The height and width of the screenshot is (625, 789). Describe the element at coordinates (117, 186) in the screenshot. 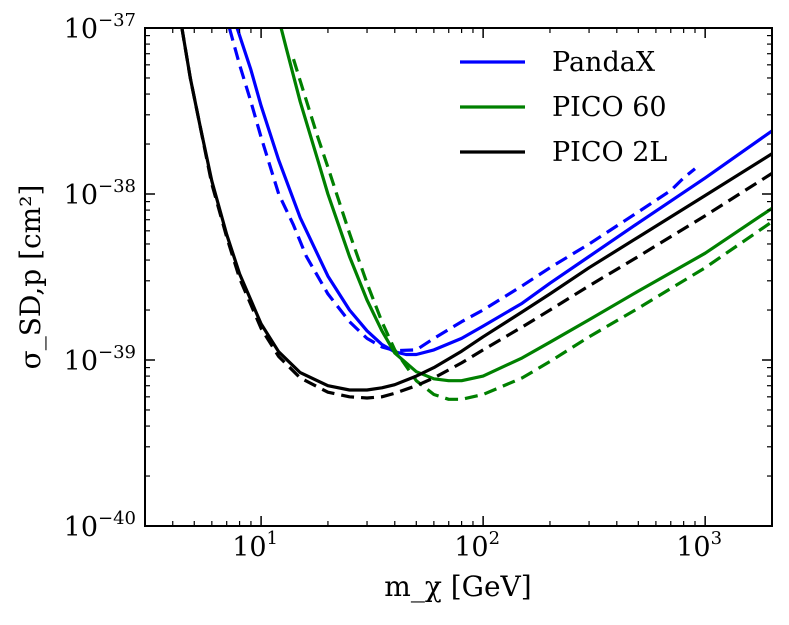

I see `y-tick-exp: −38` at that location.